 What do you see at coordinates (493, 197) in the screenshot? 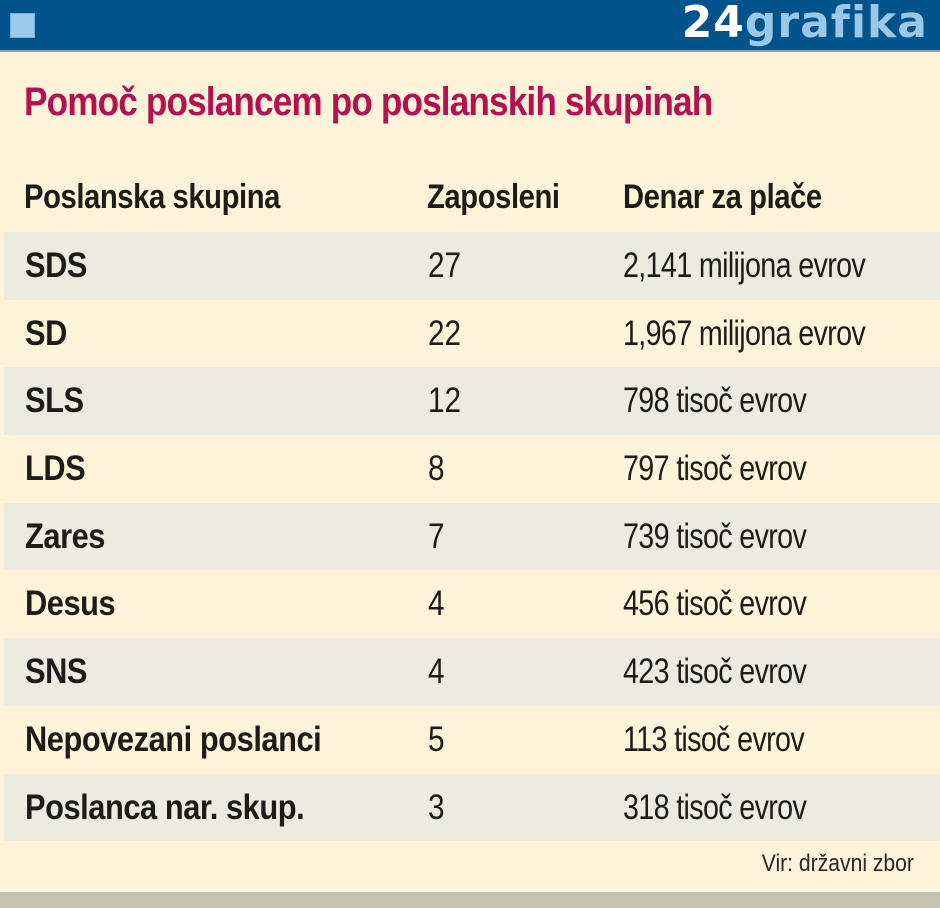
I see `column-header-staff: Zaposleni` at bounding box center [493, 197].